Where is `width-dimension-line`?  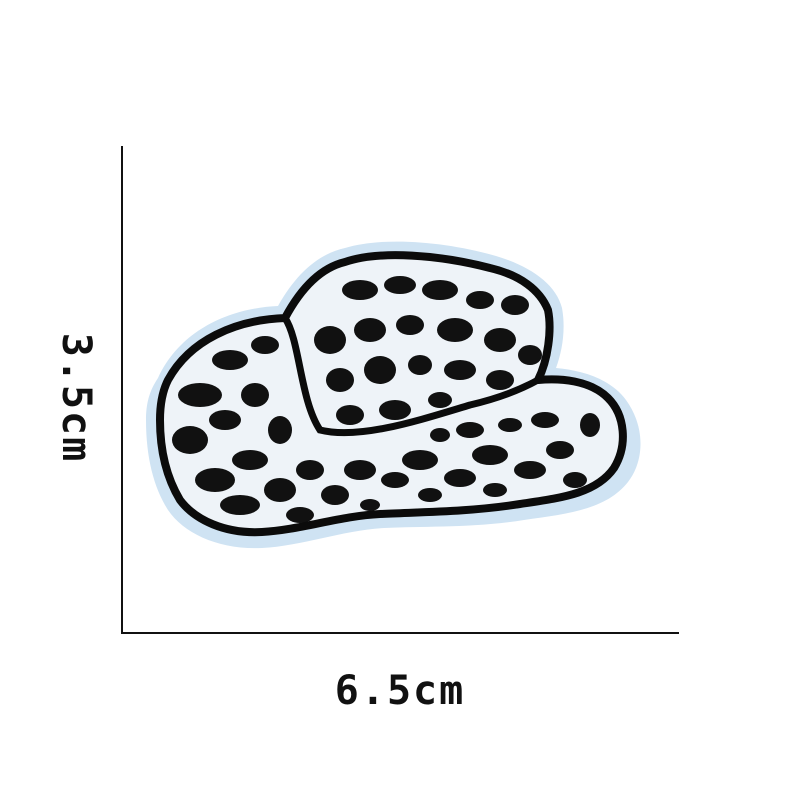
width-dimension-line is located at coordinates (400, 633).